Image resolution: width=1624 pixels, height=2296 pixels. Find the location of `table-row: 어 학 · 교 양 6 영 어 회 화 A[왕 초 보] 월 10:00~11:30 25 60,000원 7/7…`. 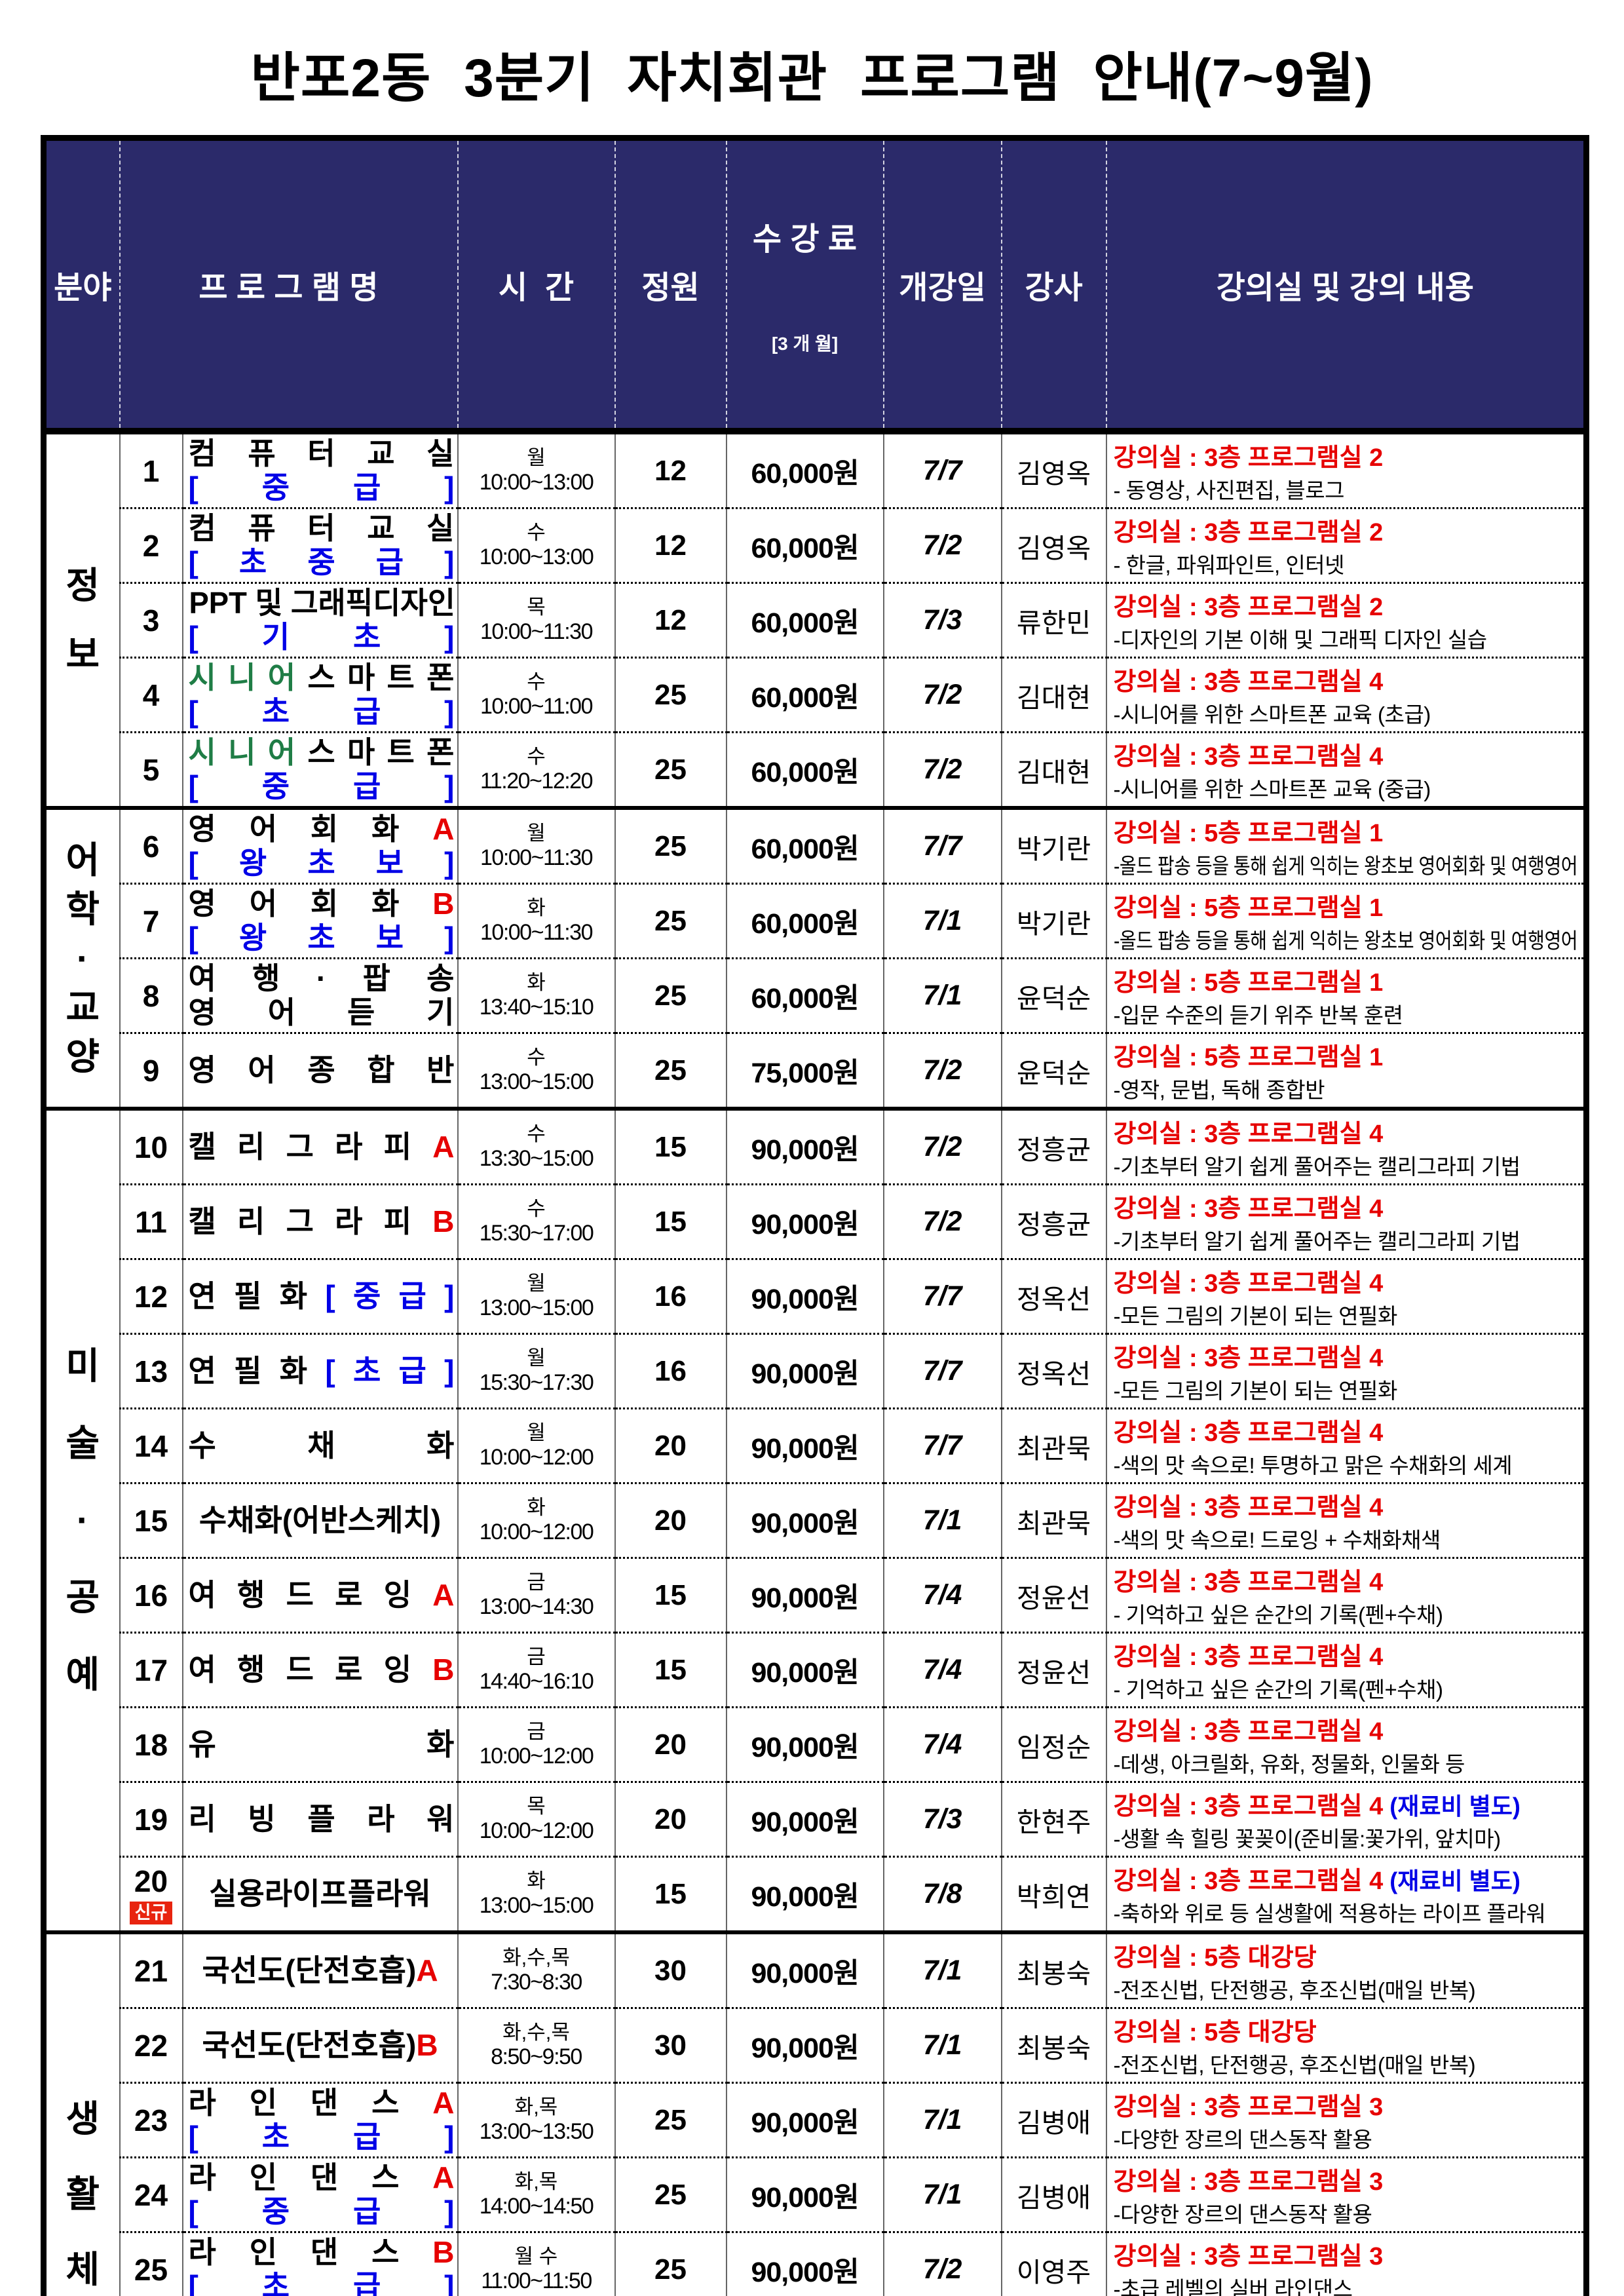

table-row: 어 학 · 교 양 6 영 어 회 화 A[왕 초 보] 월 10:00~11:30 25 60,000원 7/7… is located at coordinates (815, 957).